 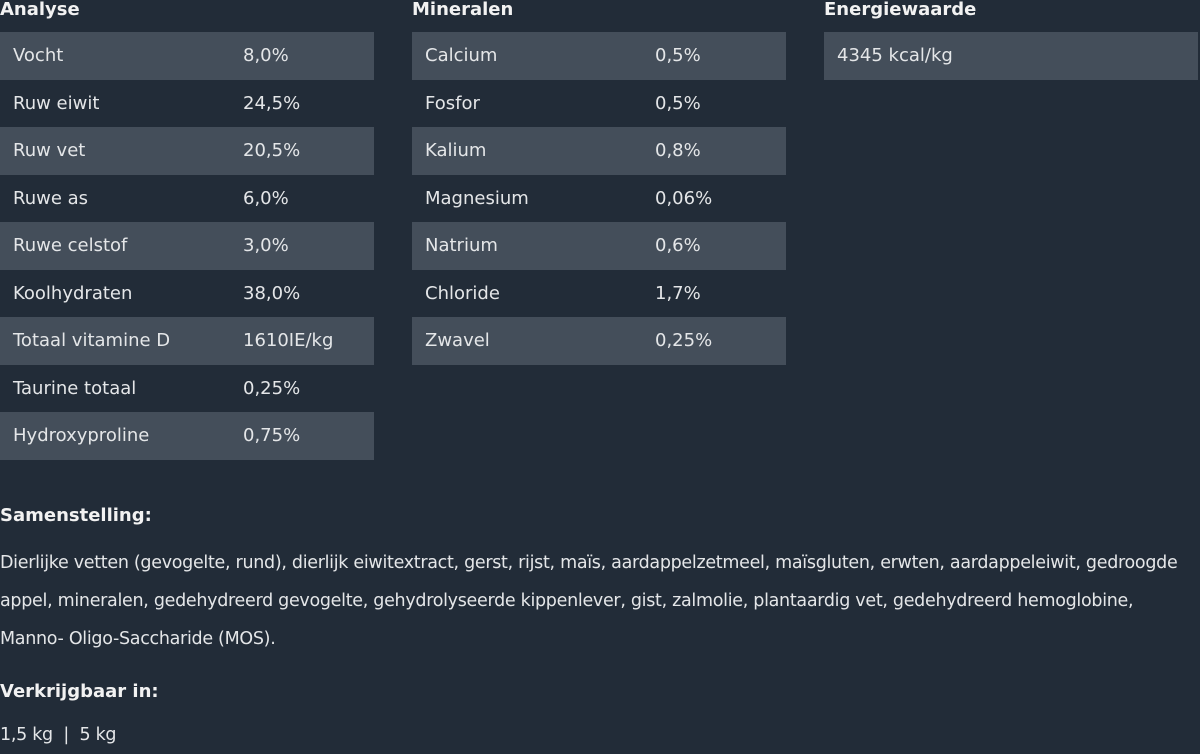 I want to click on table-row: Ruw vet 20,5%, so click(x=187, y=151).